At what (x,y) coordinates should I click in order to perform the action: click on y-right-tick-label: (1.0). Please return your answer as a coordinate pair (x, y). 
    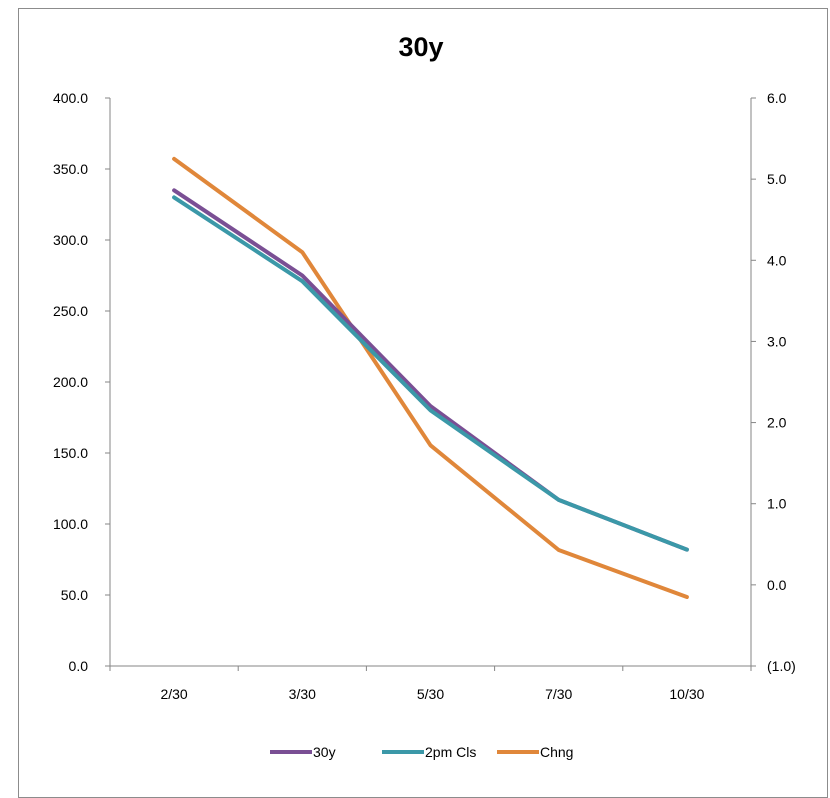
    Looking at the image, I should click on (781, 666).